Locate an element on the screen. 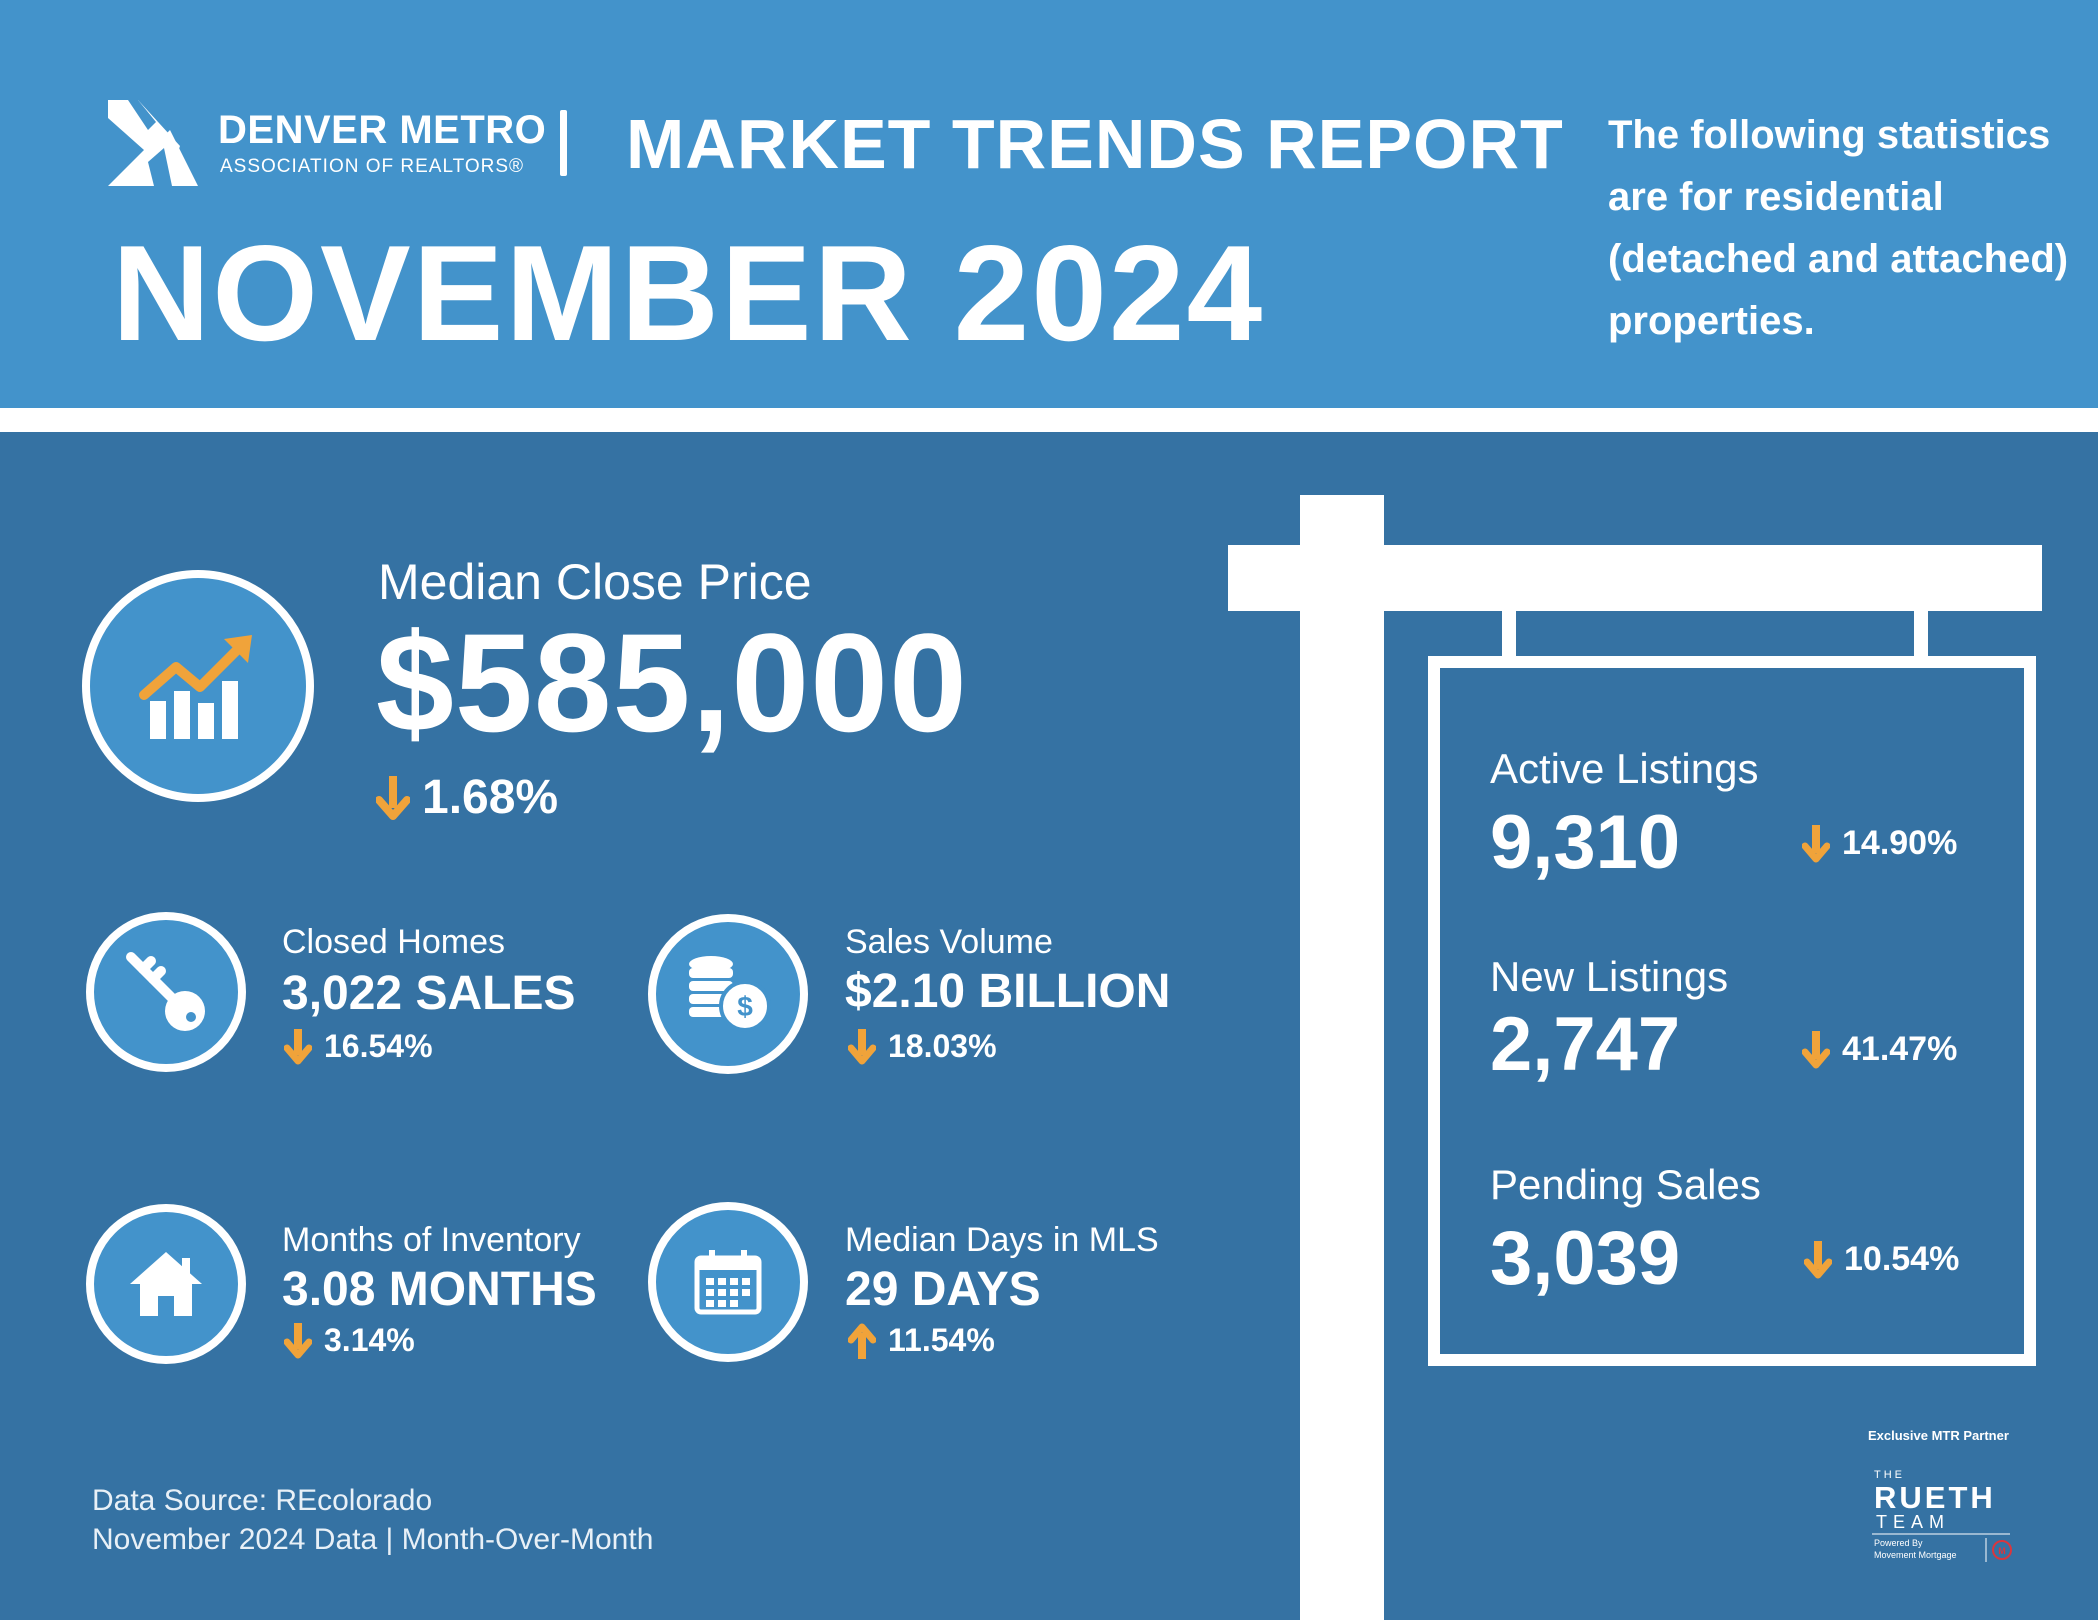  sales-volume-change: 18.03% is located at coordinates (922, 1046).